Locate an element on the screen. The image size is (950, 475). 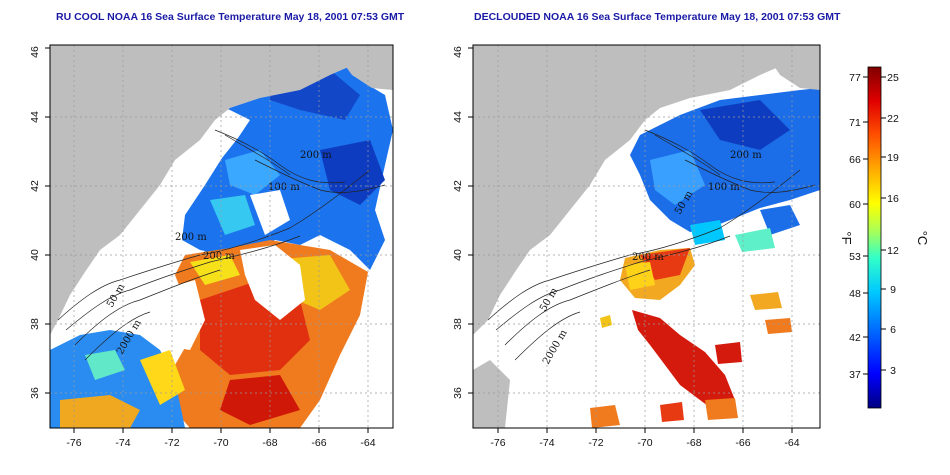
right-sst-patch-south is located at coordinates (721, 409).